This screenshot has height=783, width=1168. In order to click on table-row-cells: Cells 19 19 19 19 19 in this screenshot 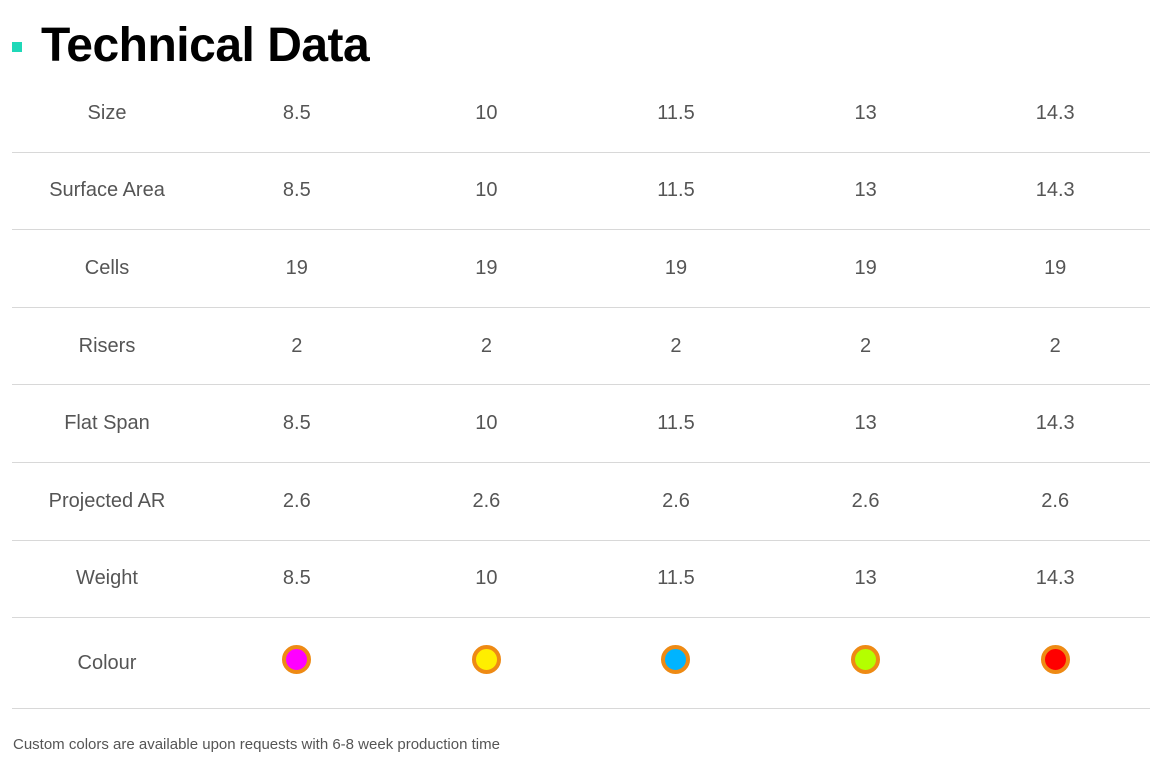, I will do `click(581, 268)`.